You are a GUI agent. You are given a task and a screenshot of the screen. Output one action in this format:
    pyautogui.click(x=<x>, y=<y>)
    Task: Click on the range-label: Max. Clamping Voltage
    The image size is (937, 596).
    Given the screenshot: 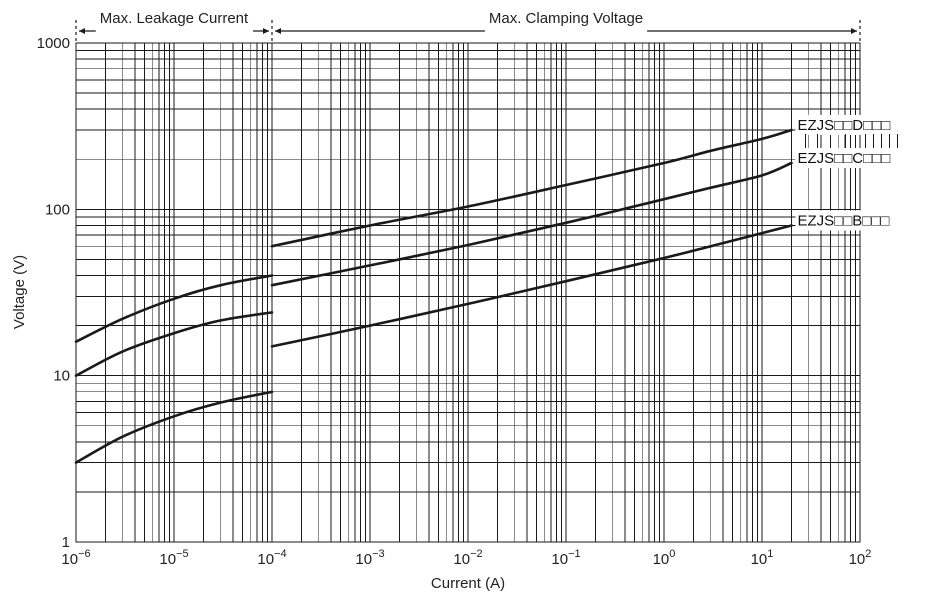 What is the action you would take?
    pyautogui.click(x=566, y=18)
    